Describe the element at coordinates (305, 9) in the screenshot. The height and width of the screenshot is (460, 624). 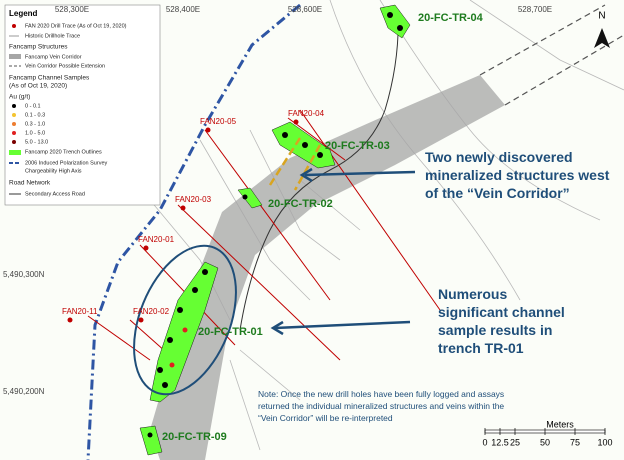
I see `grid-label: 528,600E` at that location.